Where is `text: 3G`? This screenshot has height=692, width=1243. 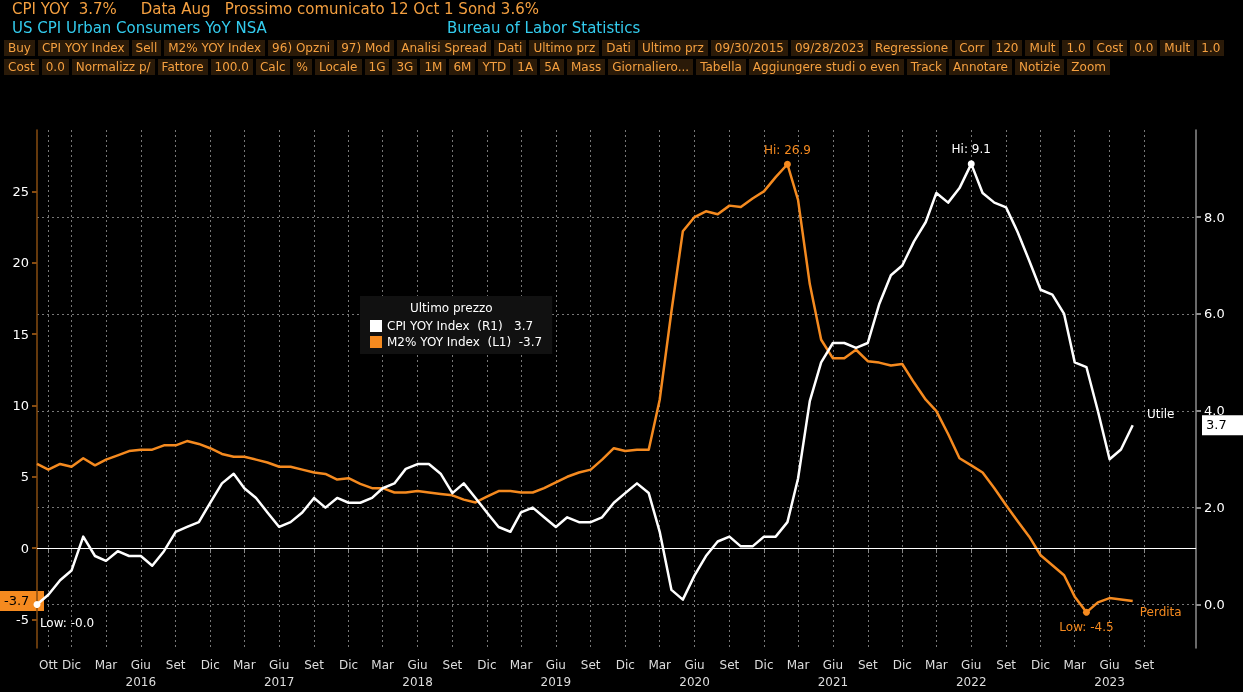
text: 3G is located at coordinates (405, 67).